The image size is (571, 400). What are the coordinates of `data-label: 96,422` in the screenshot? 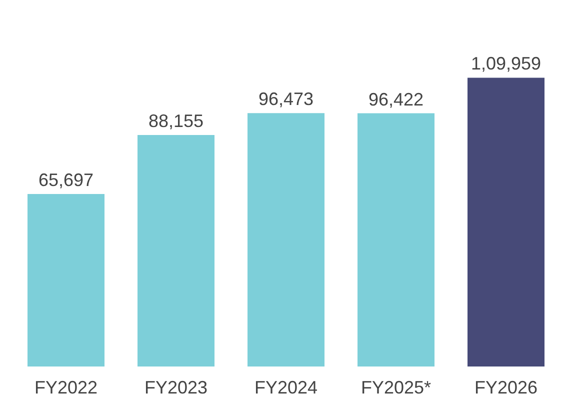 It's located at (396, 99).